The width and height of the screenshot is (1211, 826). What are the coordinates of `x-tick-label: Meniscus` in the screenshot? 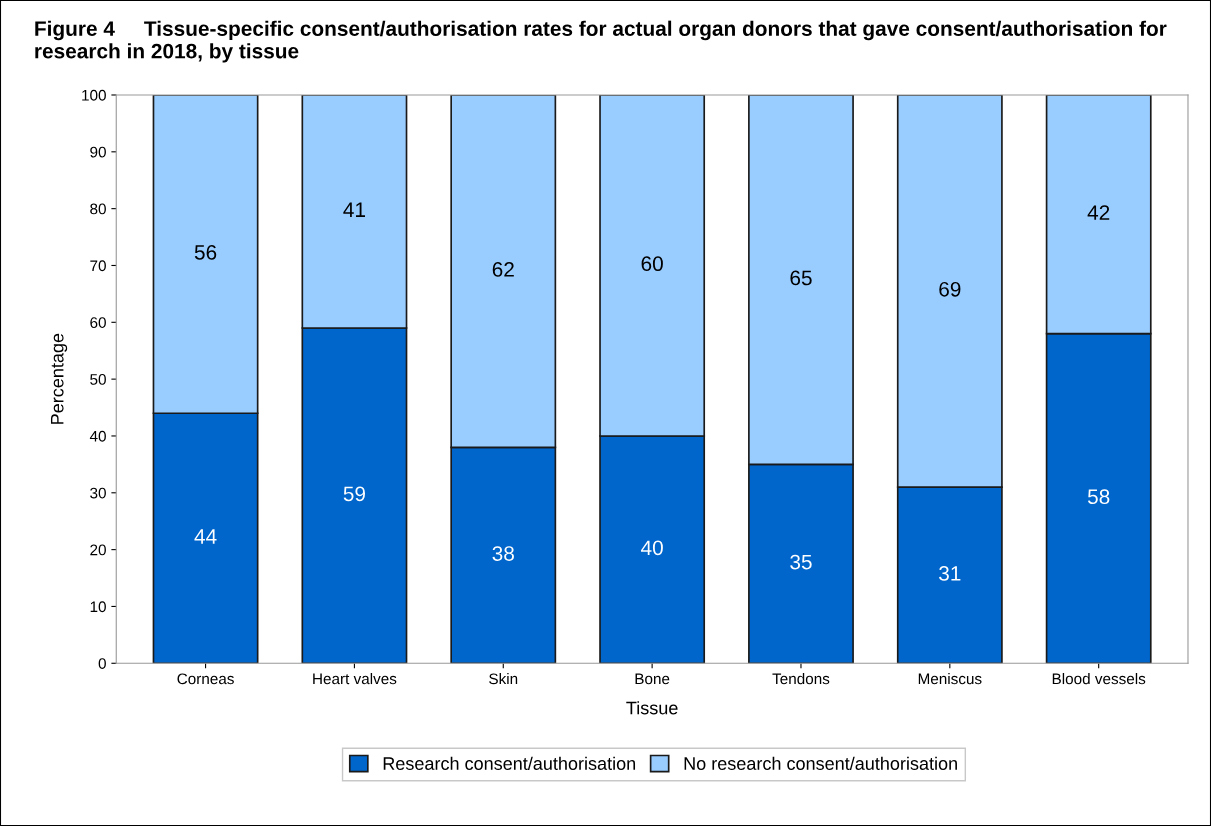 It's located at (950, 679).